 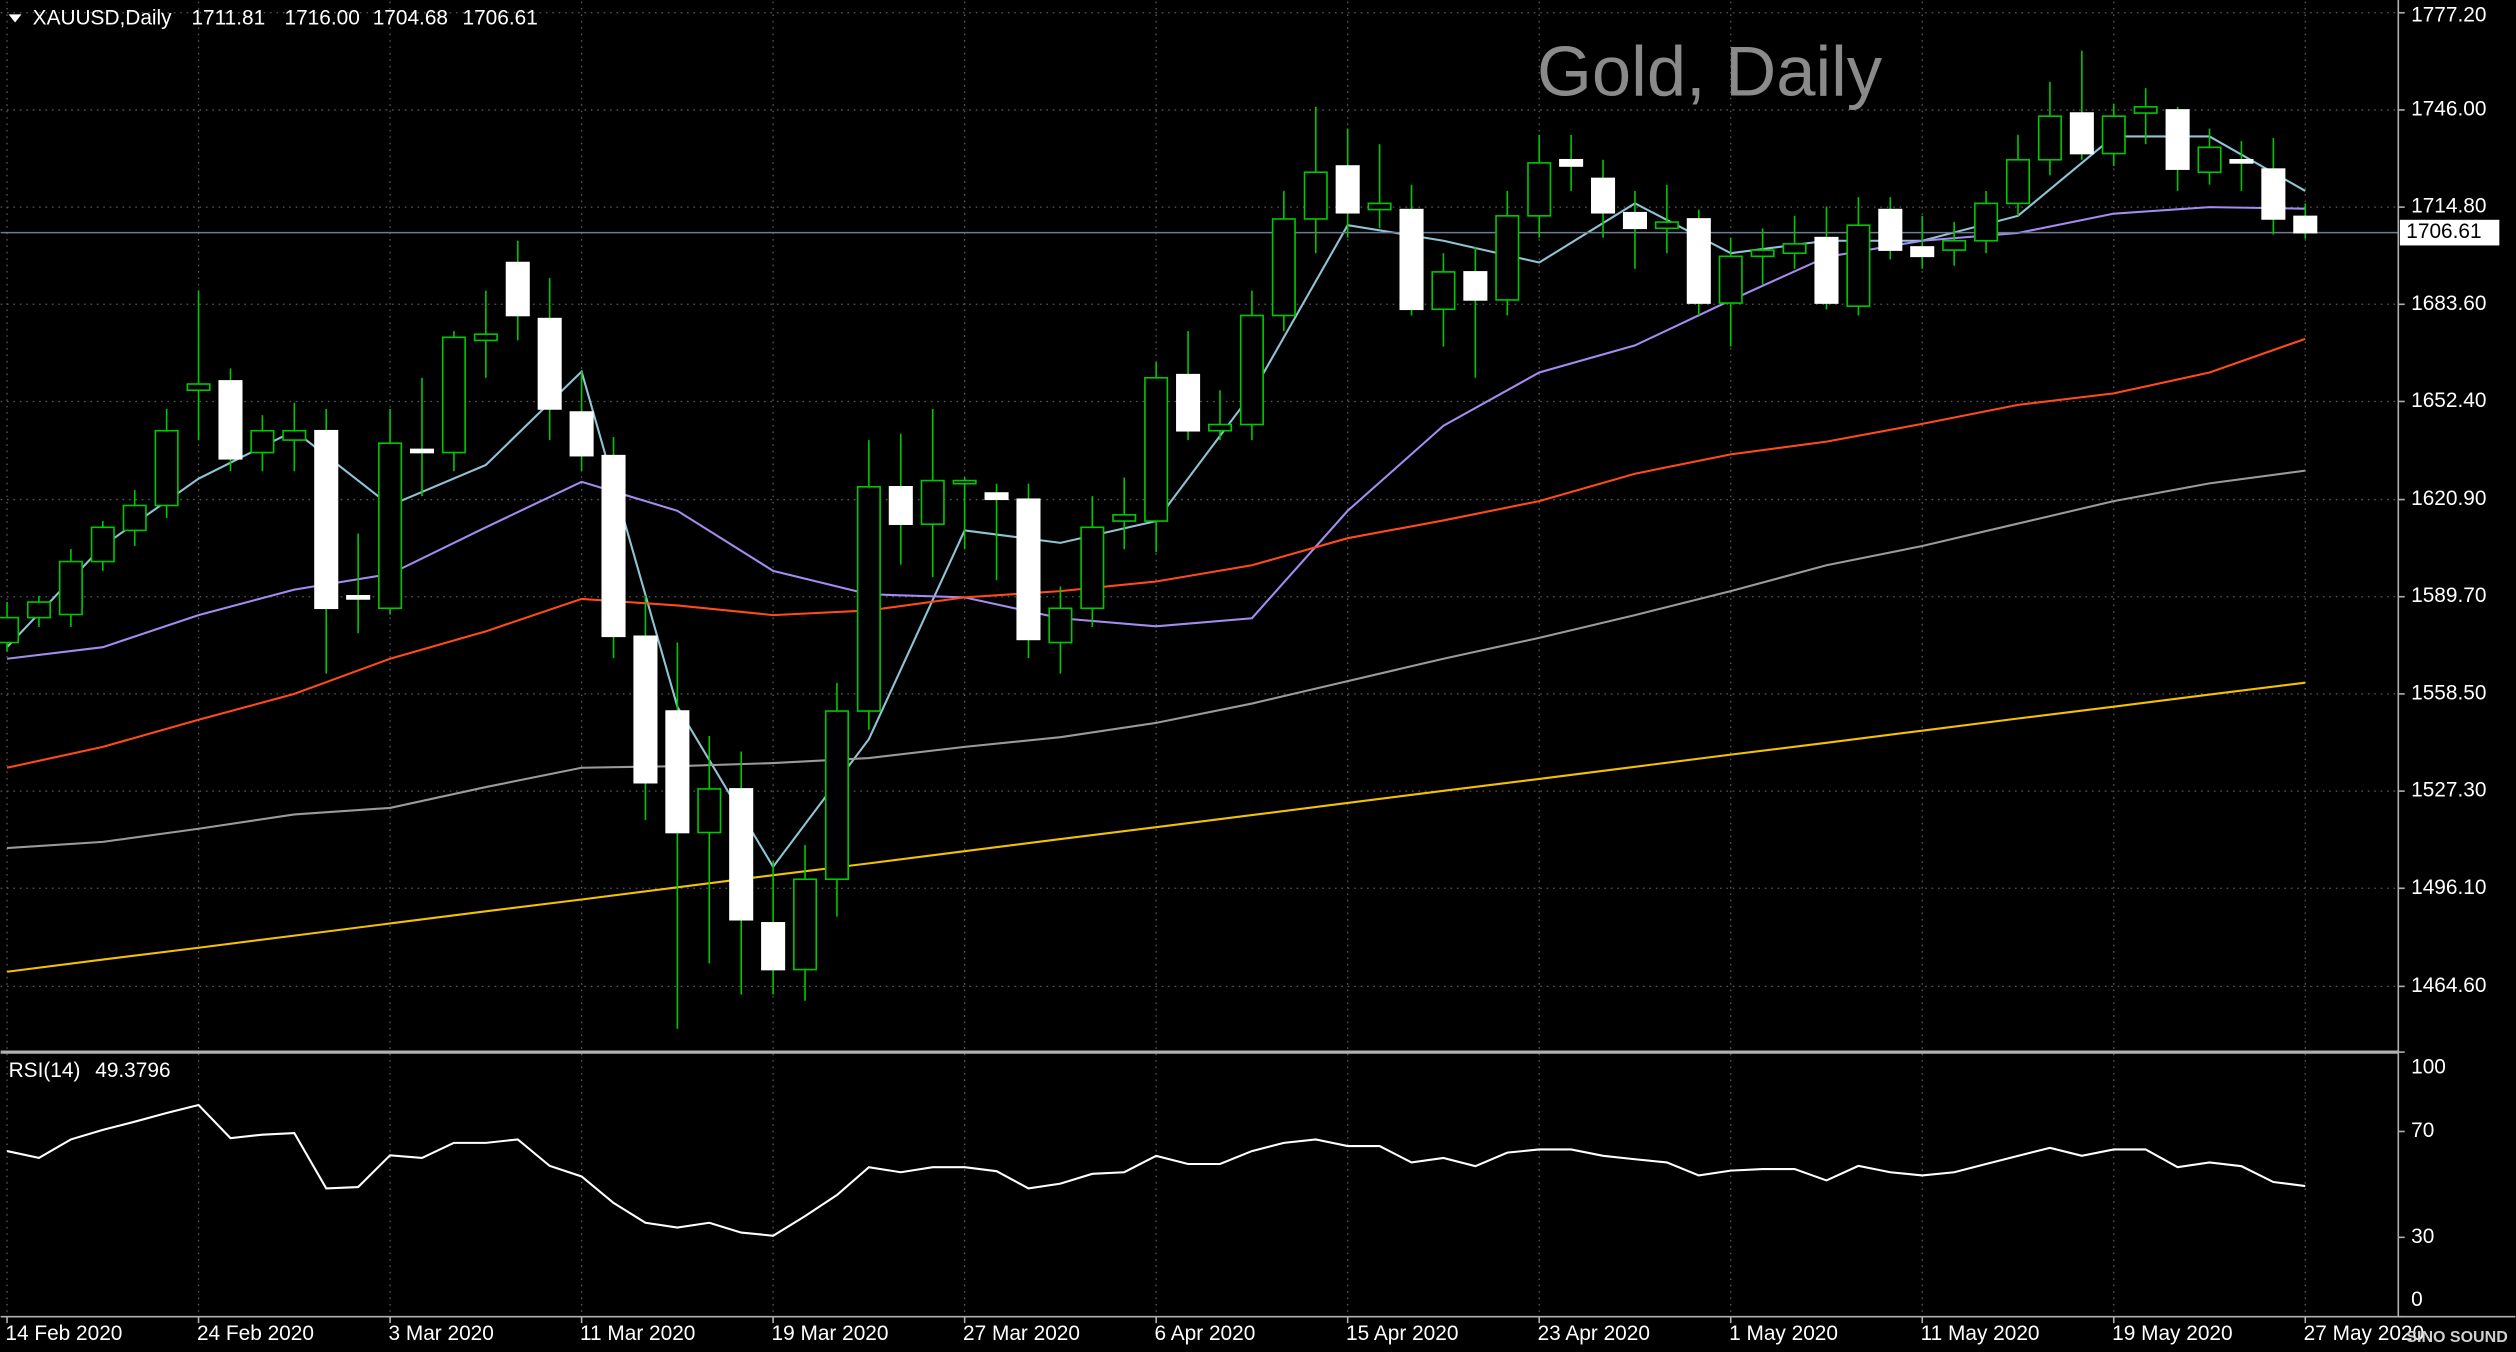 What do you see at coordinates (2428, 1067) in the screenshot?
I see `y-tick-label: 100` at bounding box center [2428, 1067].